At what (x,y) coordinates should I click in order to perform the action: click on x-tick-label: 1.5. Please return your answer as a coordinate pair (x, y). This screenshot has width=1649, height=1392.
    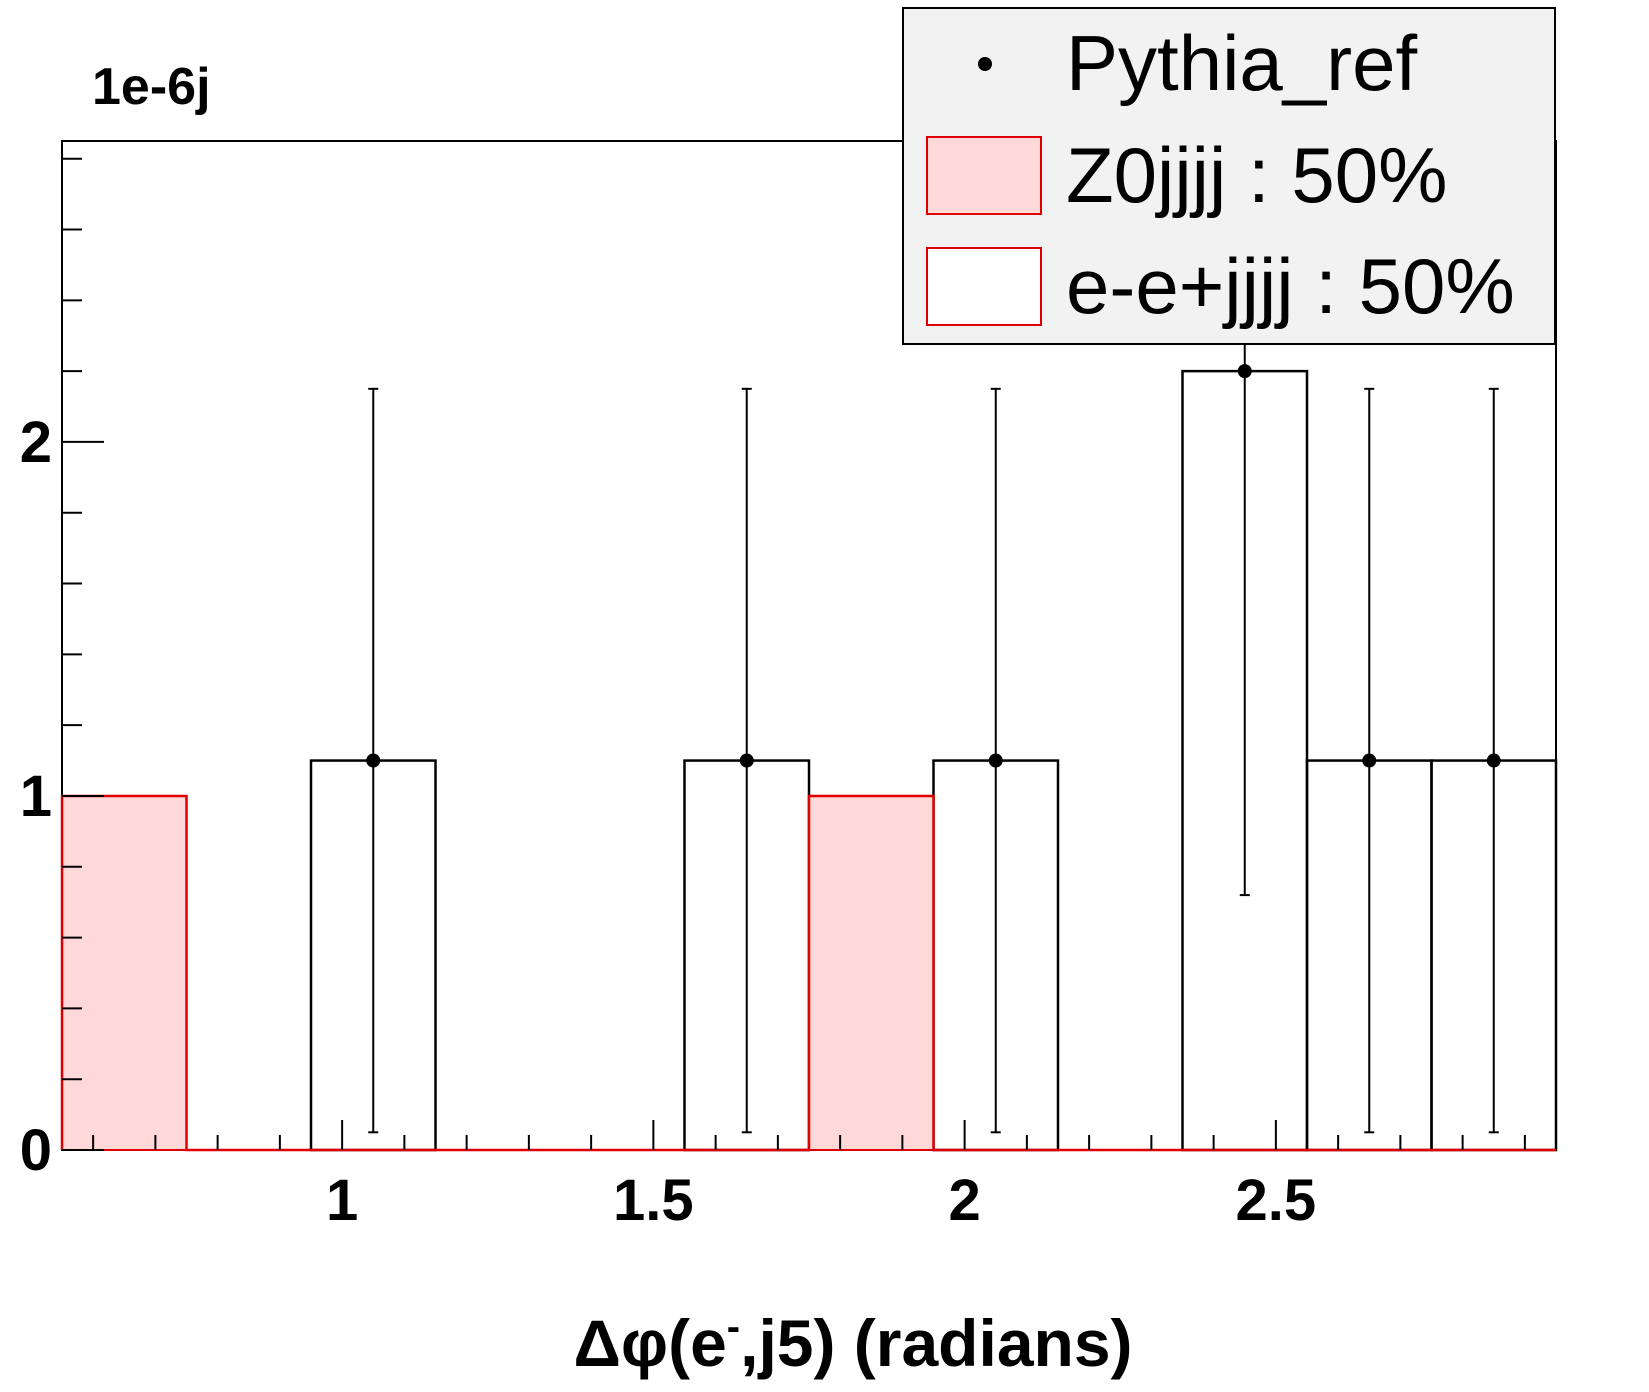
    Looking at the image, I should click on (653, 1200).